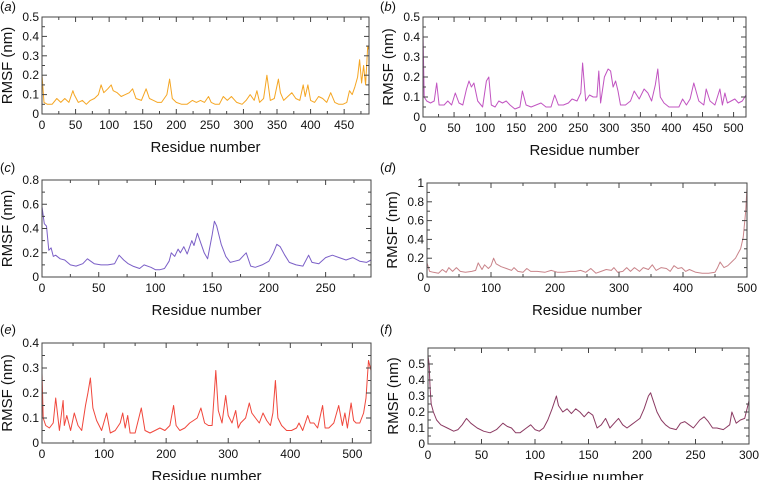  Describe the element at coordinates (109, 125) in the screenshot. I see `x-tick-label-a: 100` at that location.